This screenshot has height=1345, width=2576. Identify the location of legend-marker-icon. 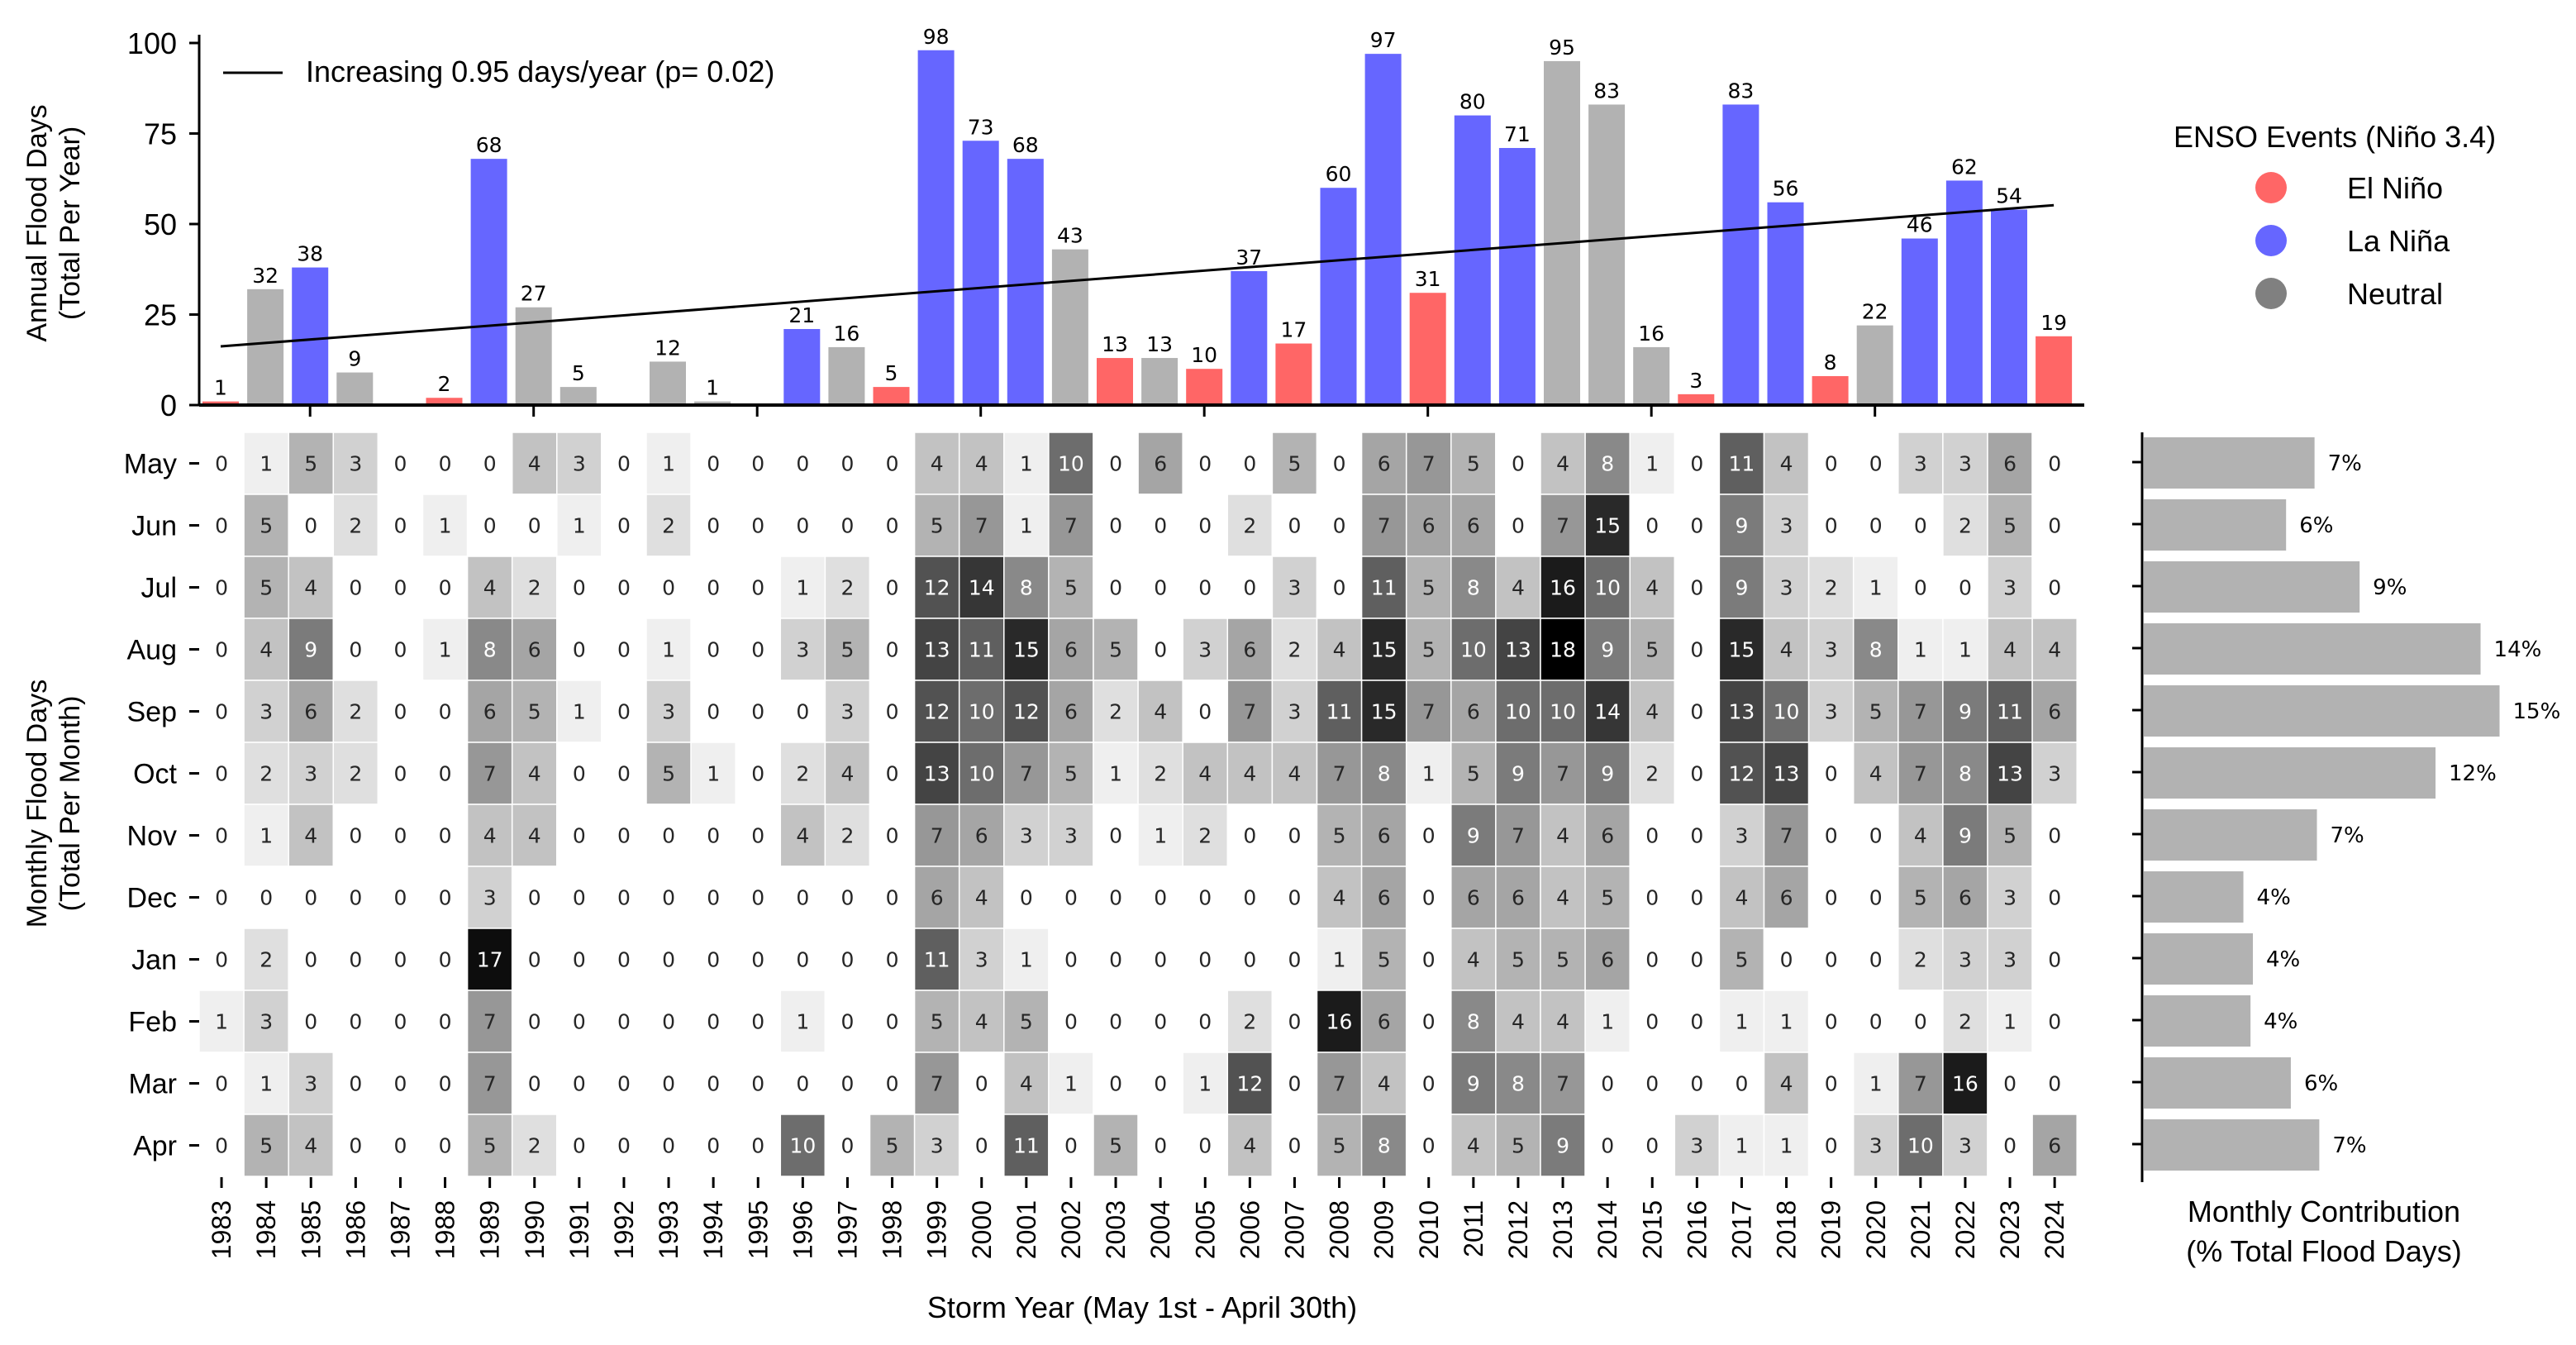
(2271, 187).